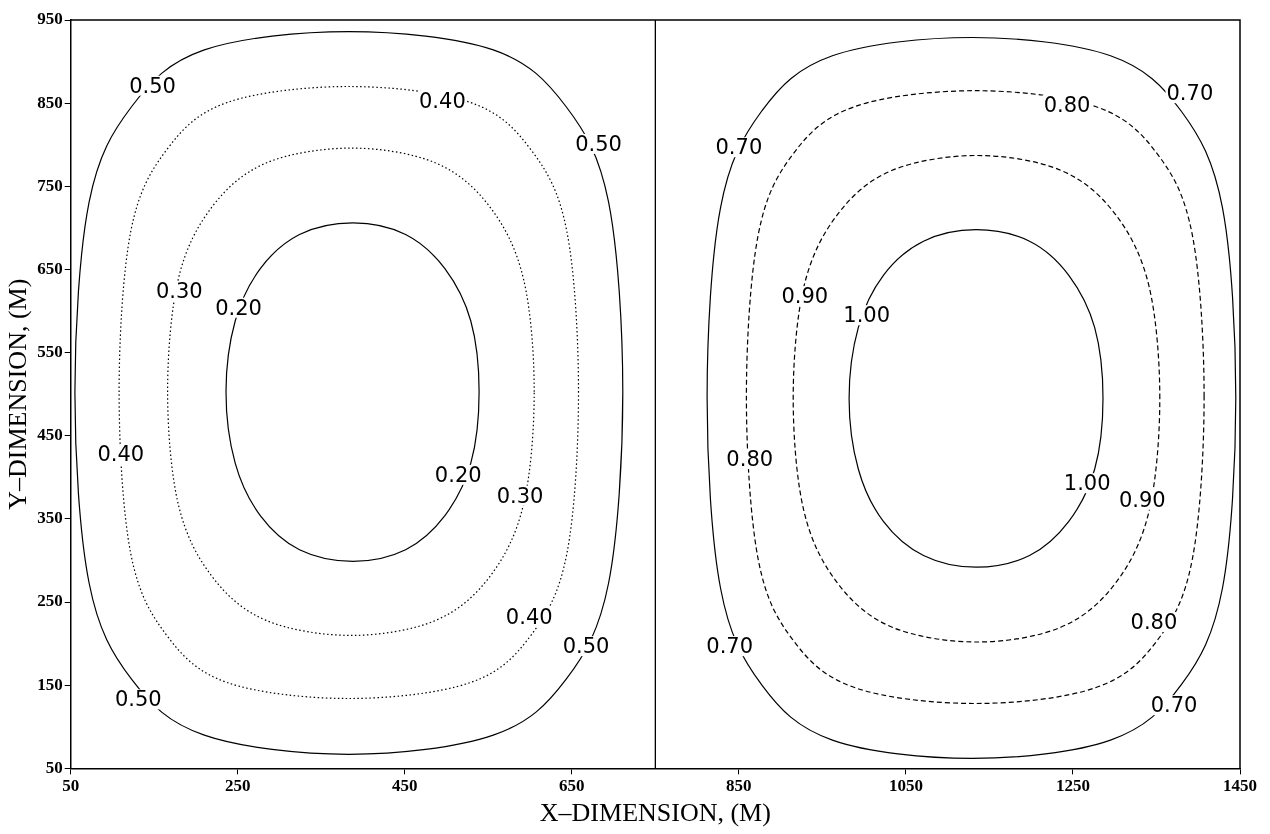  Describe the element at coordinates (50, 102) in the screenshot. I see `y-tick-label: 850` at that location.